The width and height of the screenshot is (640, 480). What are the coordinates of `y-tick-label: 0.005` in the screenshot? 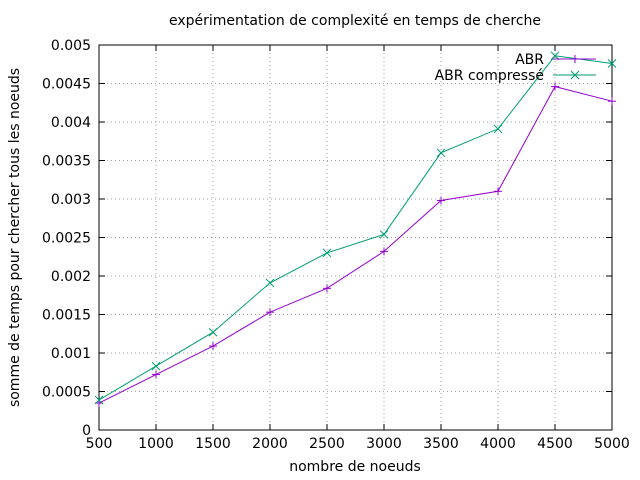 It's located at (71, 46).